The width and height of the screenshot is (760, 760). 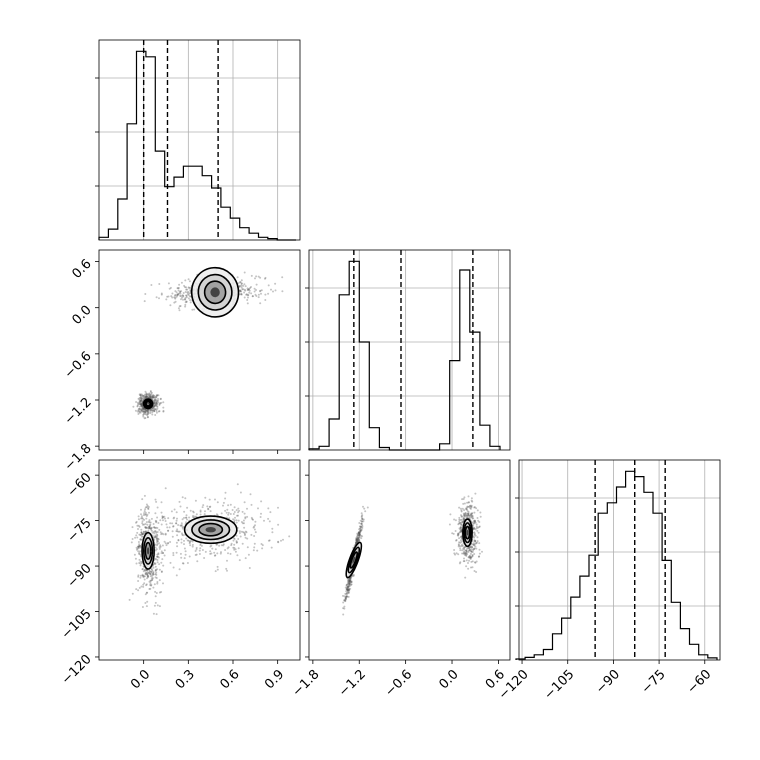 What do you see at coordinates (467, 533) in the screenshot?
I see `density-level` at bounding box center [467, 533].